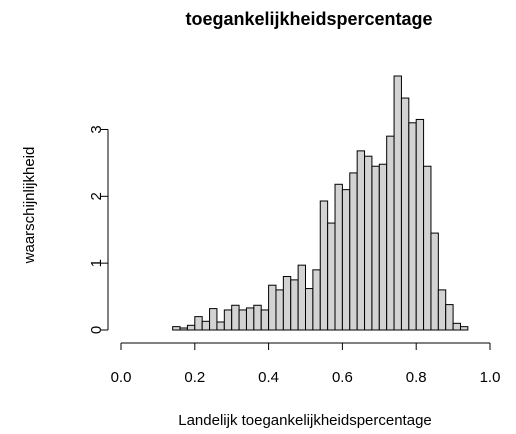 The height and width of the screenshot is (434, 516). Describe the element at coordinates (194, 377) in the screenshot. I see `x-tick-label: 0.2` at that location.